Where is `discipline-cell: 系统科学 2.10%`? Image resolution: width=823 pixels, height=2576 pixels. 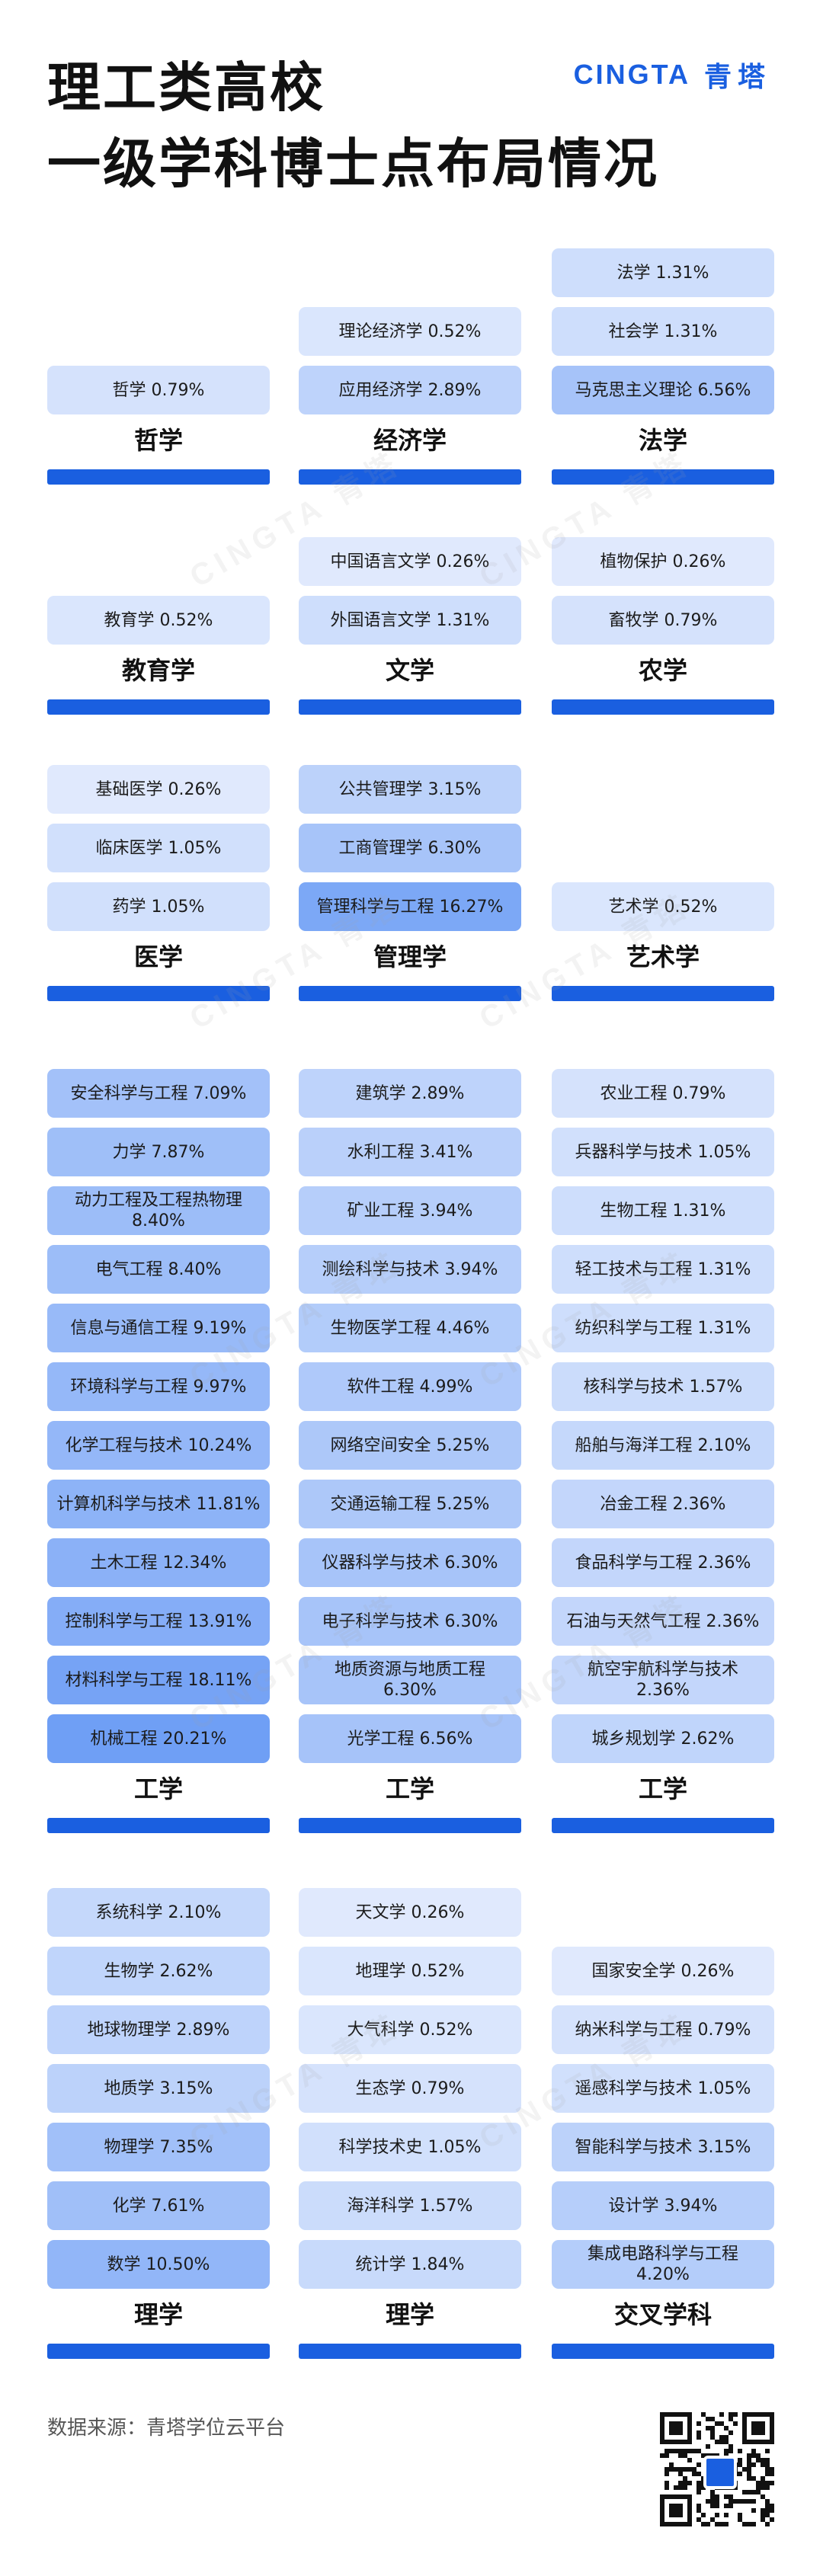
discipline-cell: 系统科学 2.10% is located at coordinates (158, 1912).